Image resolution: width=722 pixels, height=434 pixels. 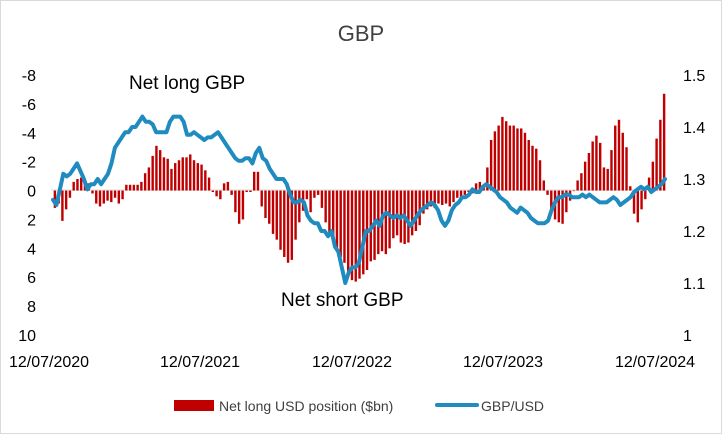 I want to click on left-tick-label: 10, so click(x=27, y=336).